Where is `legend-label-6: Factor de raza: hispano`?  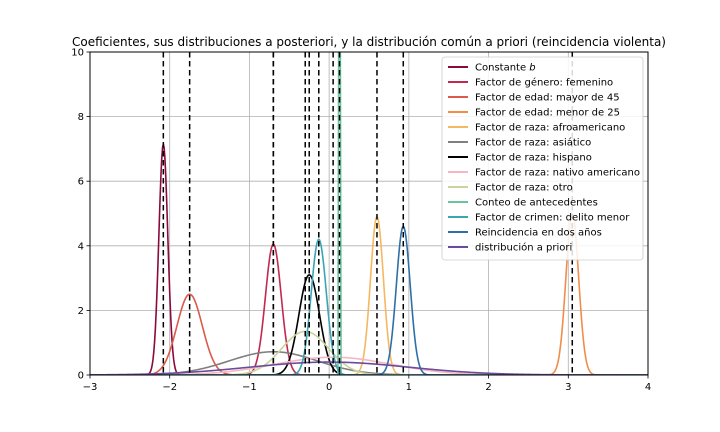
legend-label-6: Factor de raza: hispano is located at coordinates (533, 158).